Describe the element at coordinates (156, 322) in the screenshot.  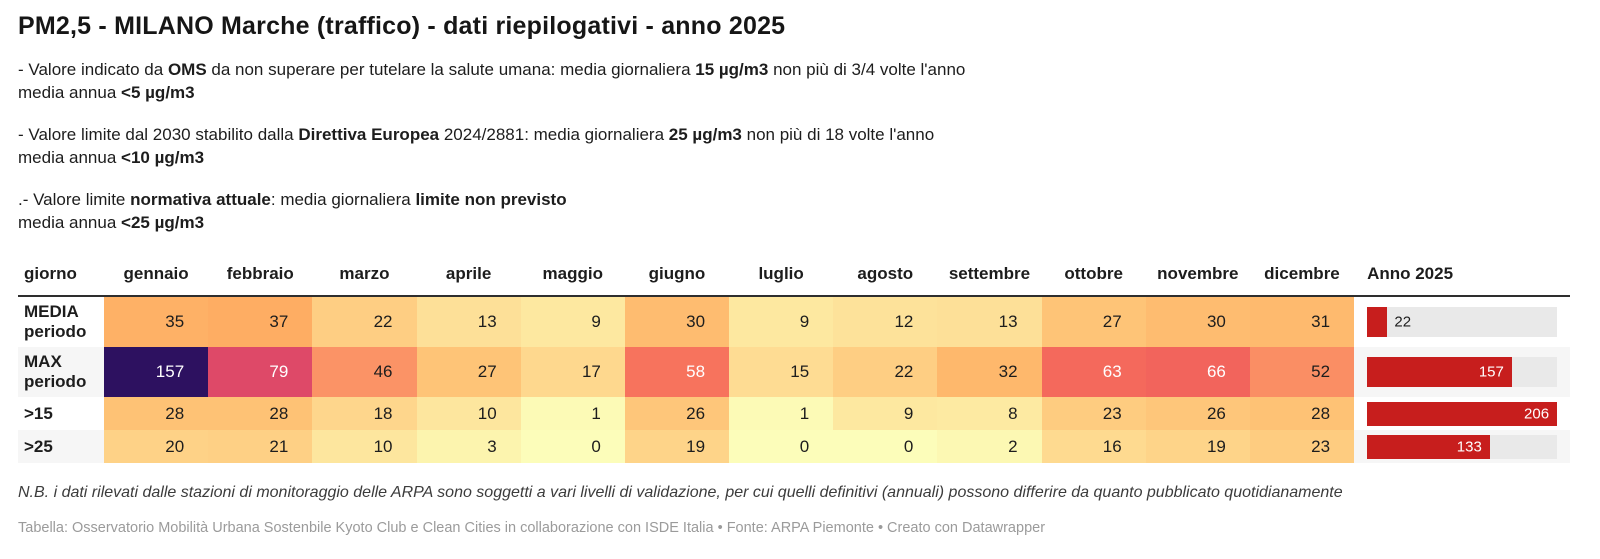
I see `cell-media-gennaio: 35` at that location.